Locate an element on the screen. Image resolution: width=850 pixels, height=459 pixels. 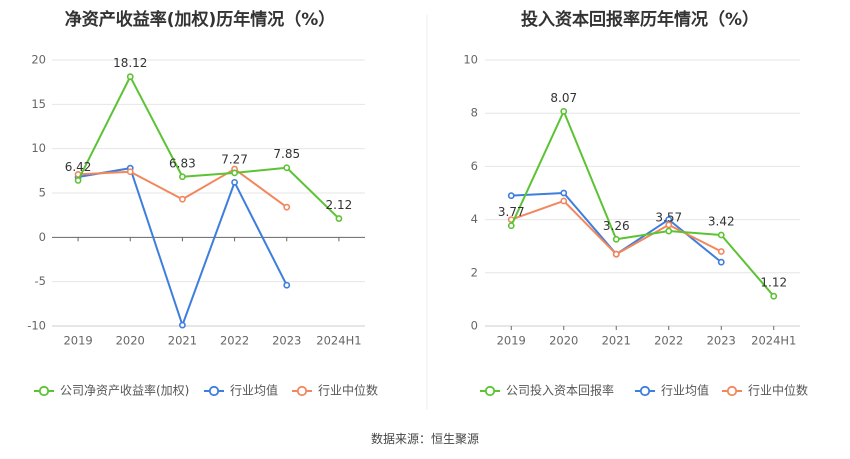
y-tick-label: 5 is located at coordinates (42, 193).